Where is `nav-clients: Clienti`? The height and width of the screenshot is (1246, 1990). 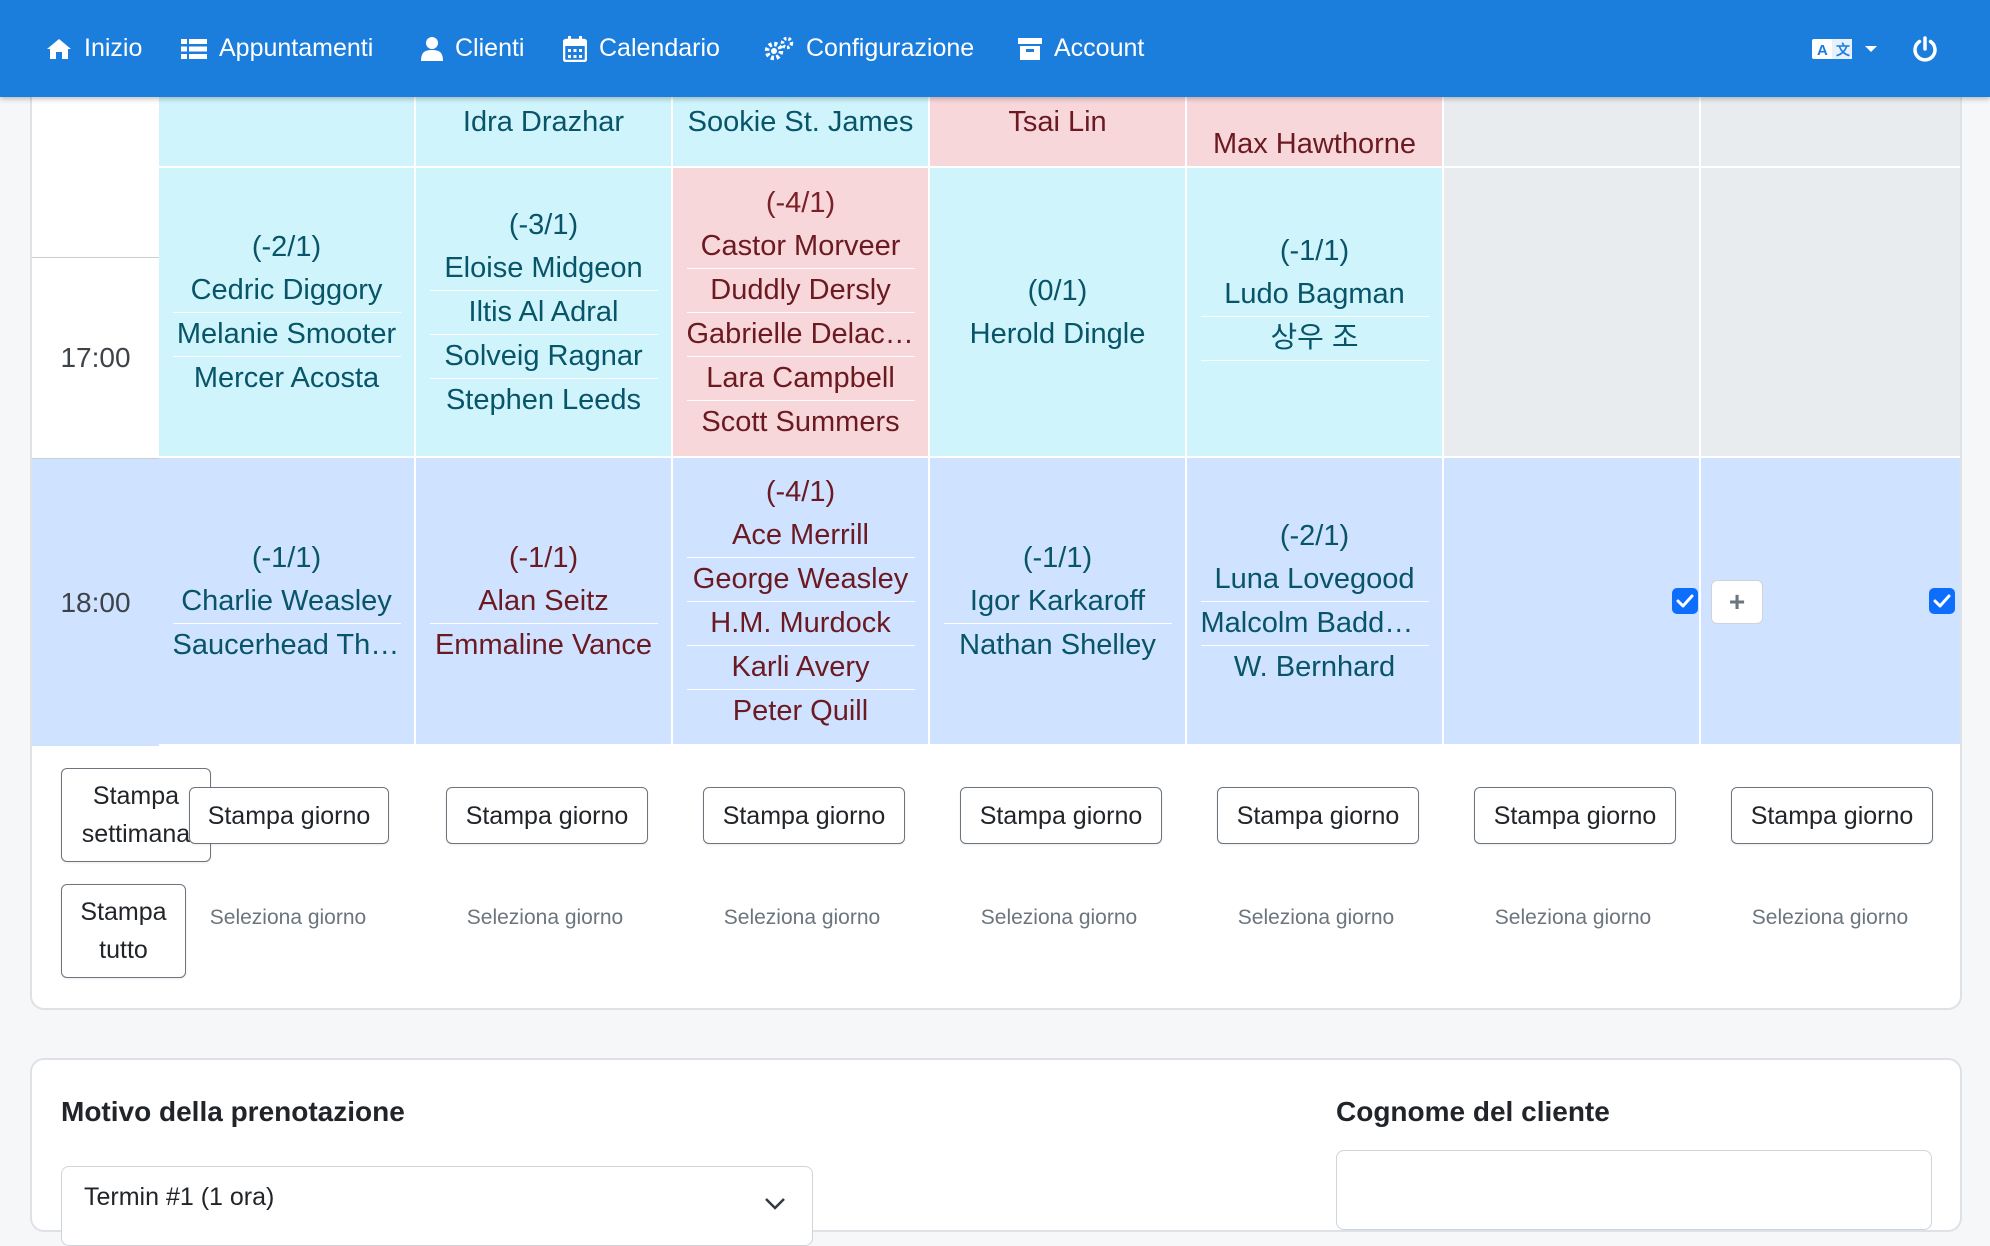
nav-clients: Clienti is located at coordinates (472, 48).